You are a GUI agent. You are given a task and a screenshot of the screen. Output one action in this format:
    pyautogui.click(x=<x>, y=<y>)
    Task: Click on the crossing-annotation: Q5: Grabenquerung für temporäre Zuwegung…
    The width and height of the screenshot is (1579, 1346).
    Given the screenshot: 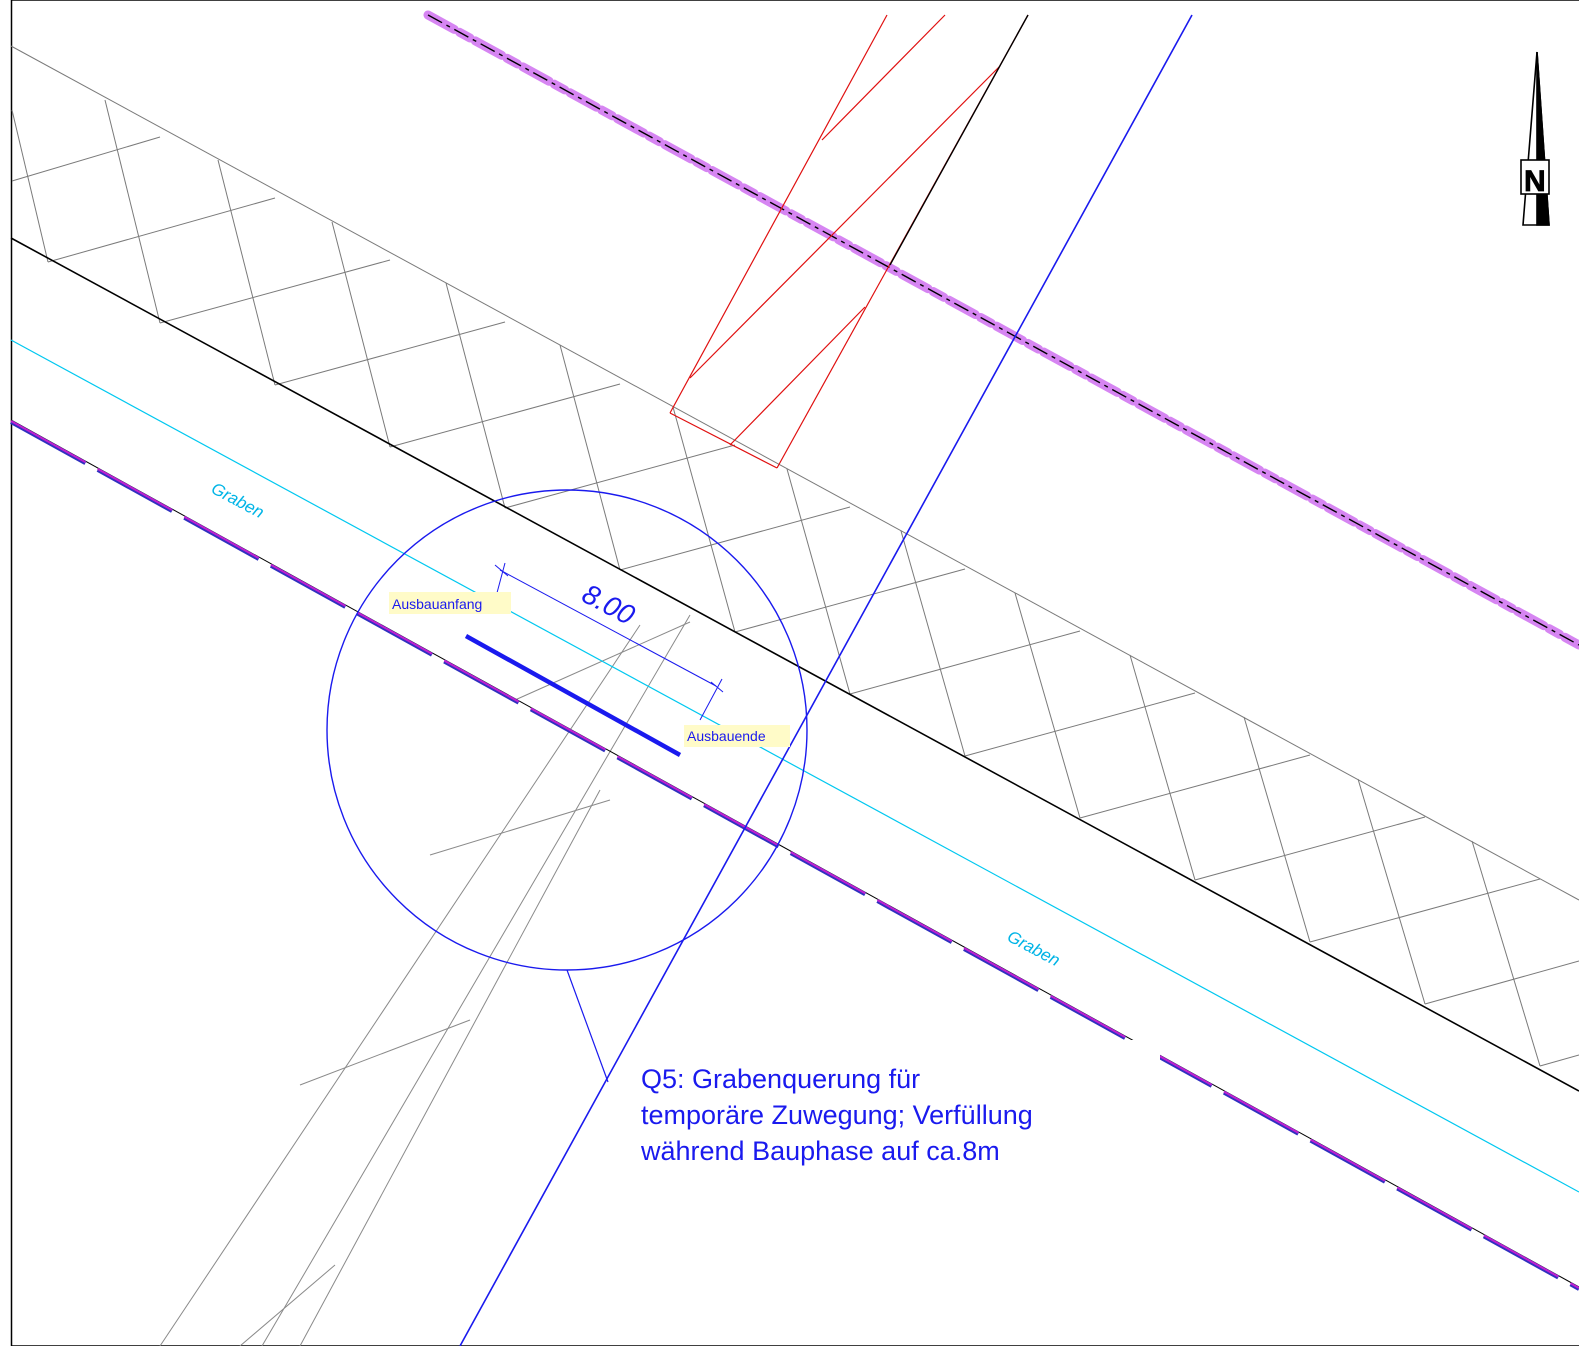 What is the action you would take?
    pyautogui.click(x=901, y=1115)
    